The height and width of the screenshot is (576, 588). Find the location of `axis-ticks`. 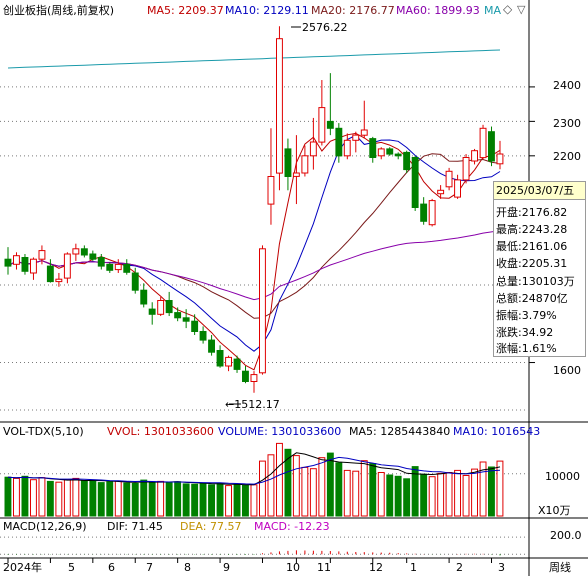

axis-ticks is located at coordinates (250, 560).